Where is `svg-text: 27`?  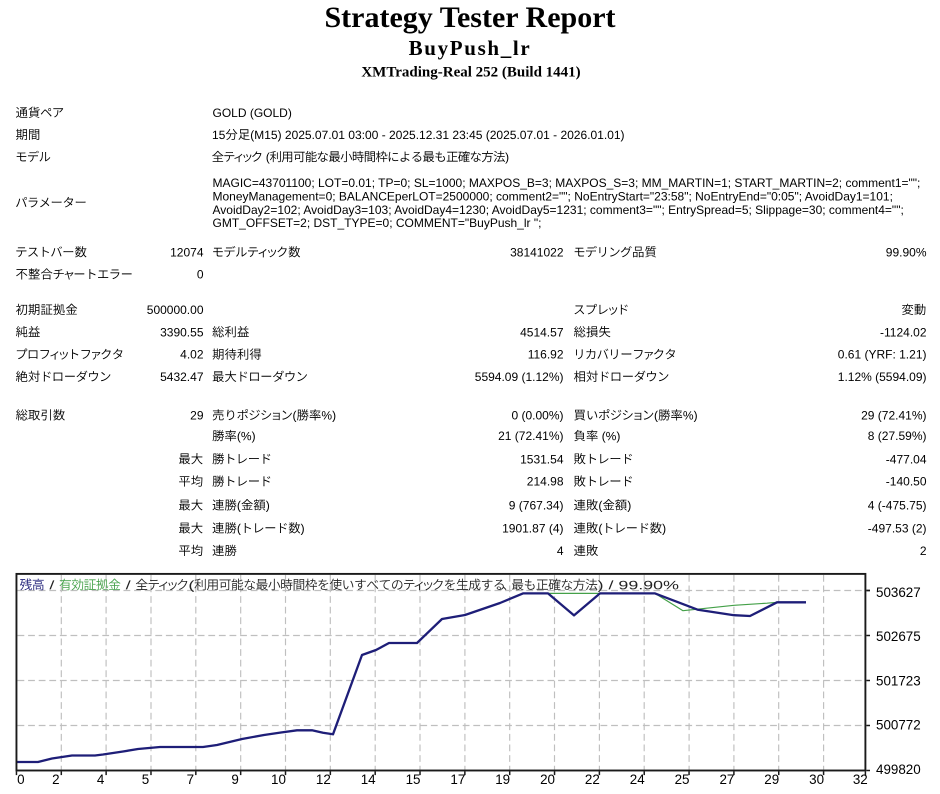 svg-text: 27 is located at coordinates (726, 779).